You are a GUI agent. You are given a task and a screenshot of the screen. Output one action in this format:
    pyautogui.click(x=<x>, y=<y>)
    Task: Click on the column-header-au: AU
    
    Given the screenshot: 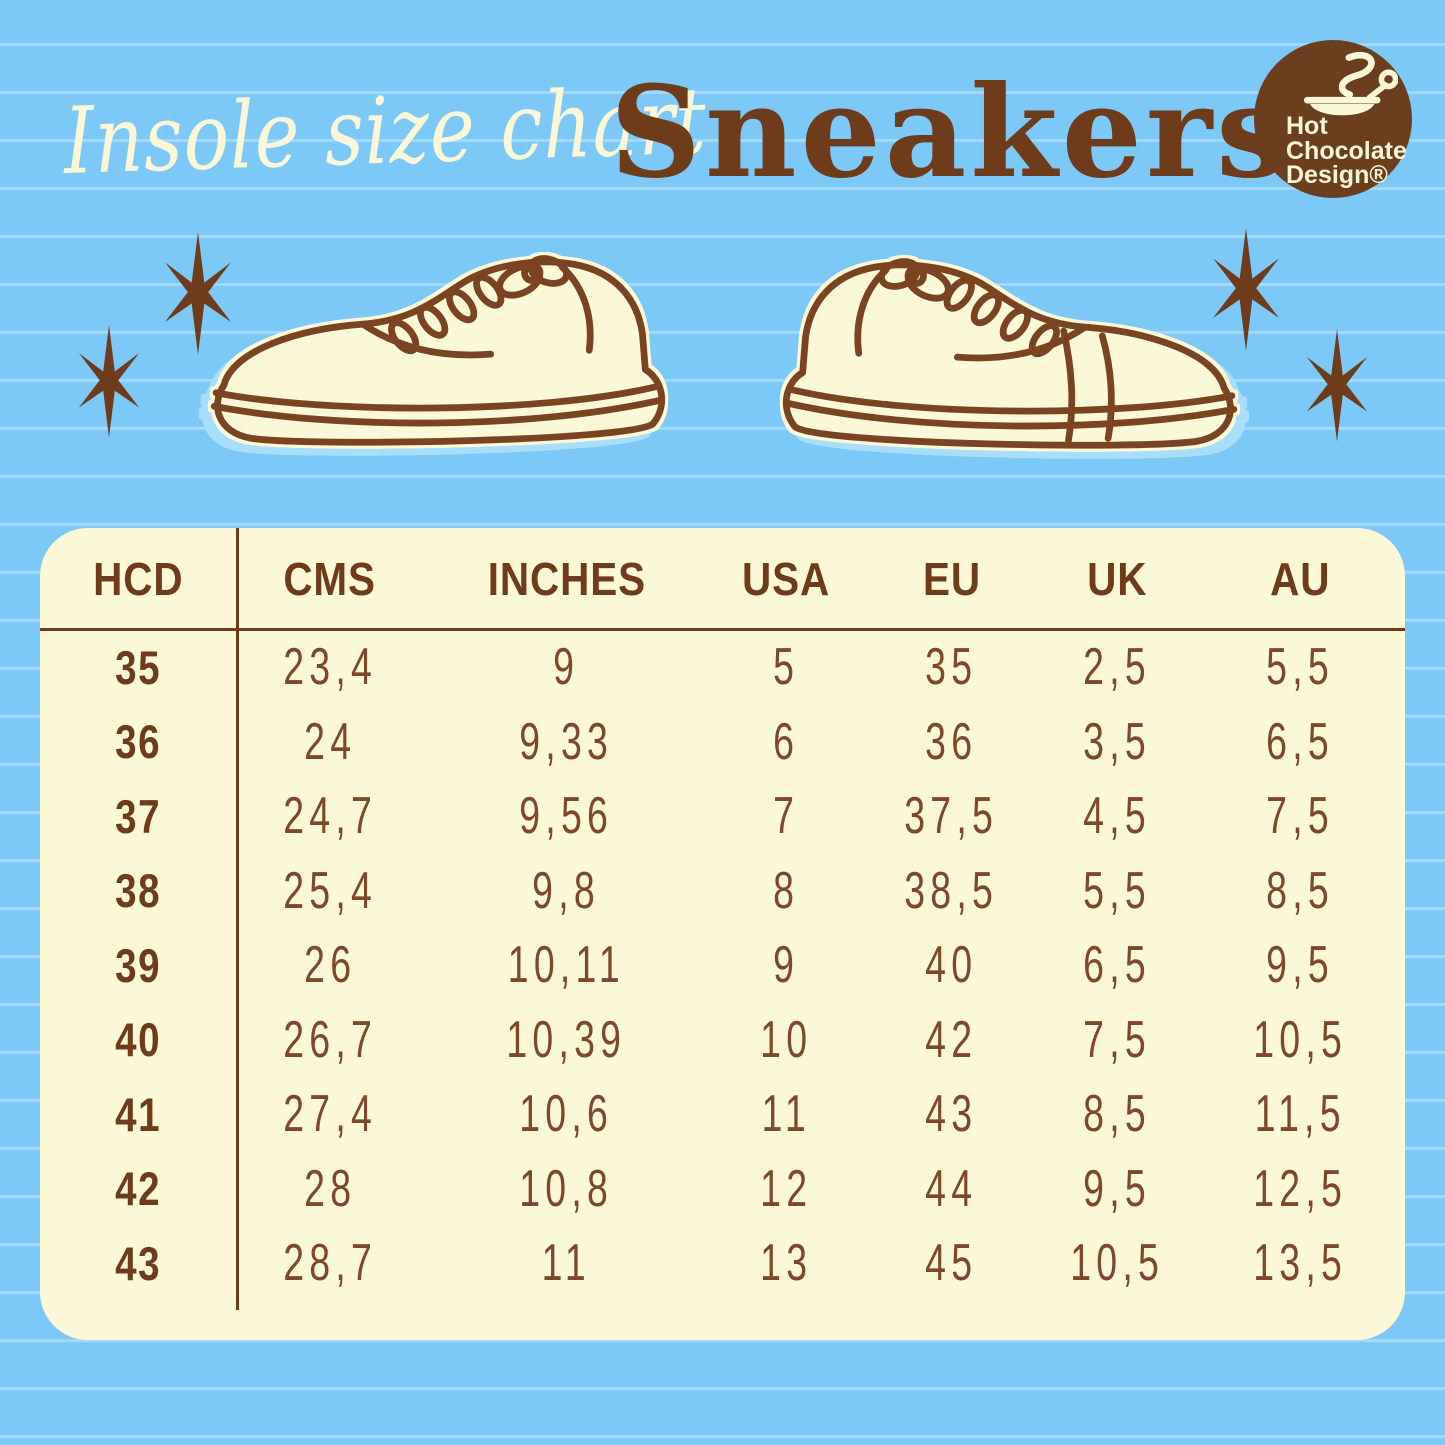 What is the action you would take?
    pyautogui.click(x=1300, y=579)
    